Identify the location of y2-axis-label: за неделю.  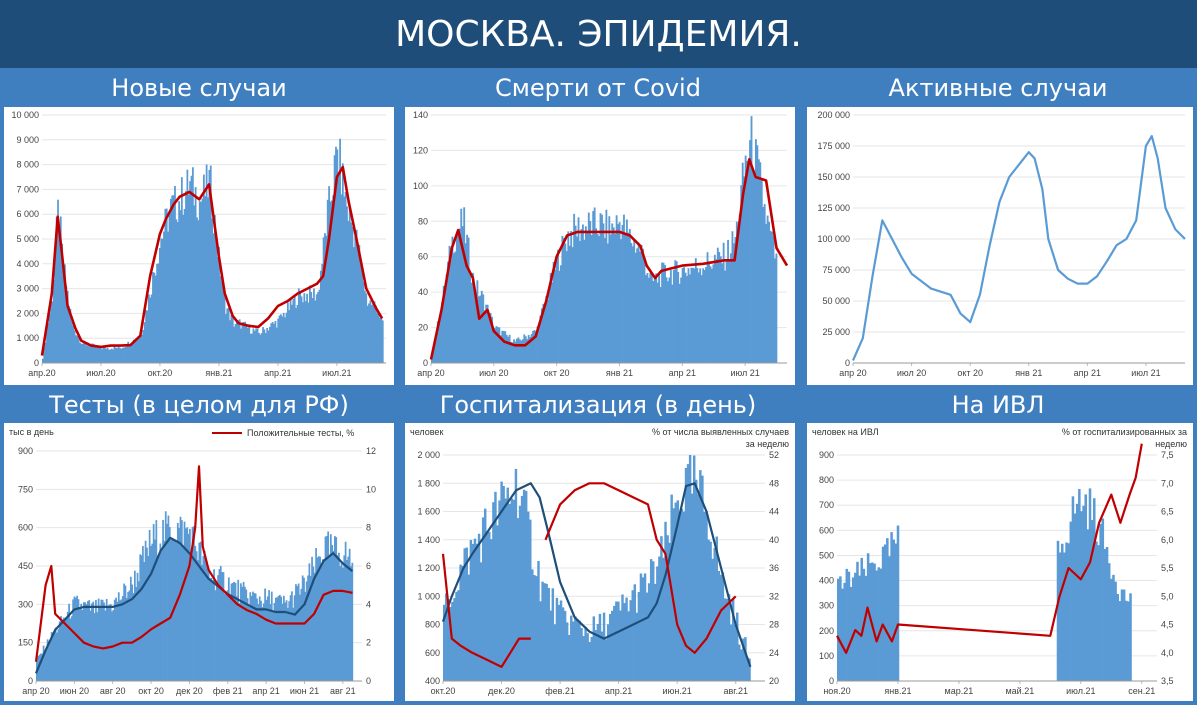
(768, 444).